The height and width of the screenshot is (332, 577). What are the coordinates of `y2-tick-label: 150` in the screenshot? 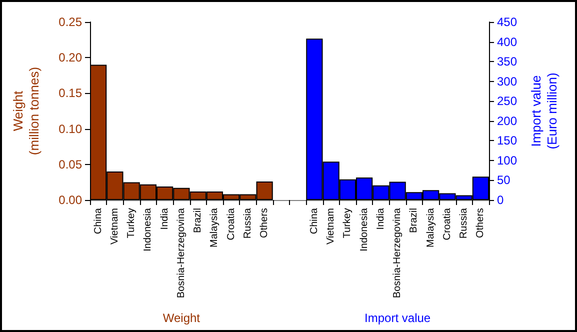 It's located at (507, 141).